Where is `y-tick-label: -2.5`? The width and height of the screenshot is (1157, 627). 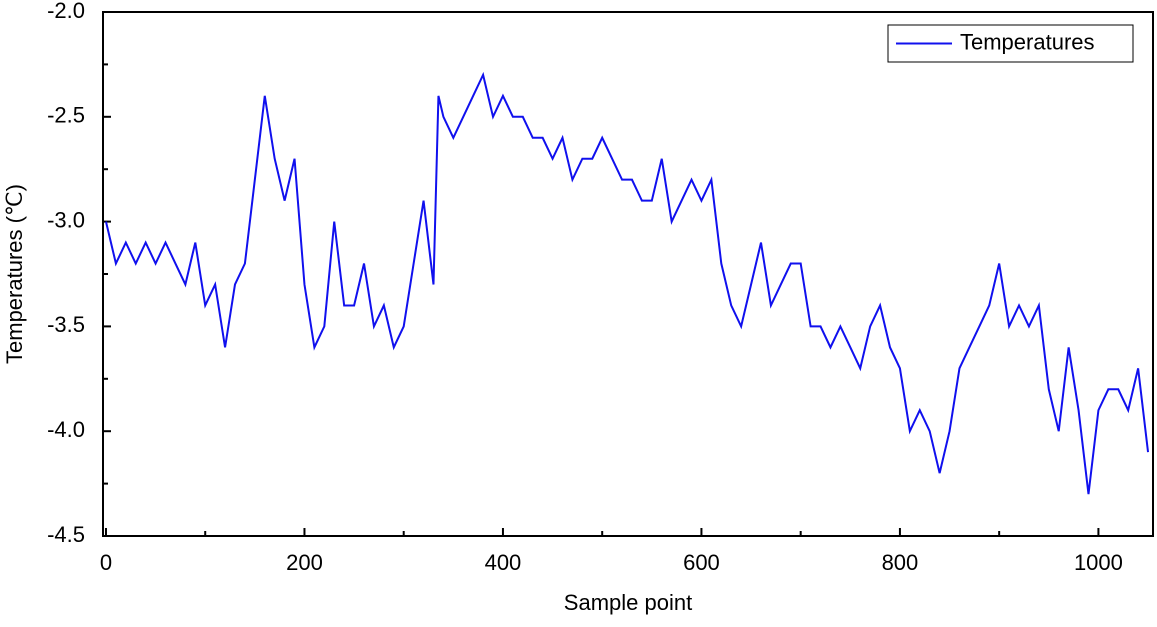
y-tick-label: -2.5 is located at coordinates (66, 115).